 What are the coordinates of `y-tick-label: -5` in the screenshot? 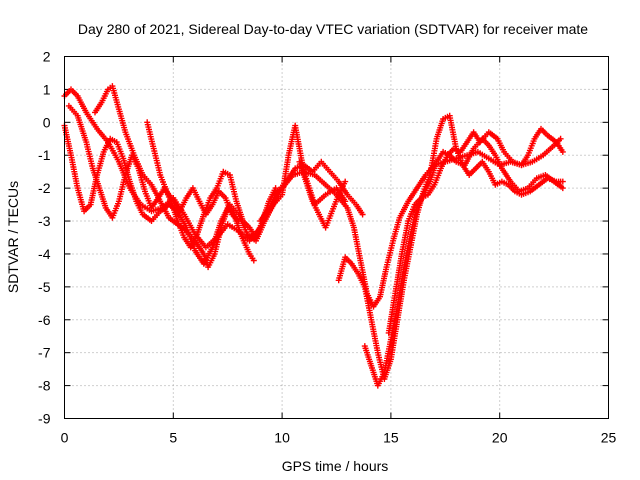 It's located at (44, 287).